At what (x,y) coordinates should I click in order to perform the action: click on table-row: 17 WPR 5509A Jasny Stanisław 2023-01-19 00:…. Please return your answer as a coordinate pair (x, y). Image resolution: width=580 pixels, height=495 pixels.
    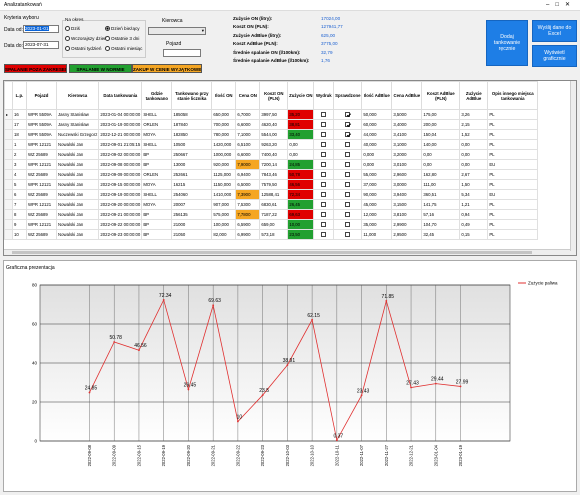
    Looking at the image, I should click on (271, 124).